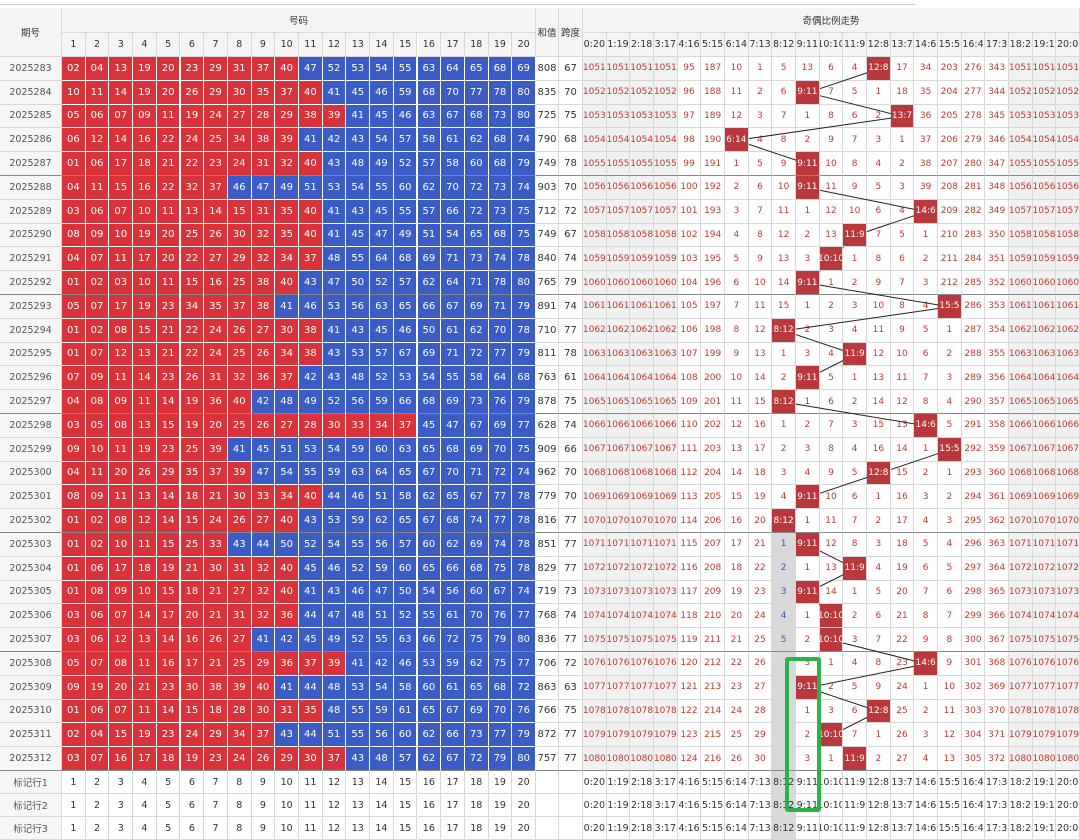 The image size is (1080, 840). What do you see at coordinates (121, 116) in the screenshot?
I see `number-cell: 07` at bounding box center [121, 116].